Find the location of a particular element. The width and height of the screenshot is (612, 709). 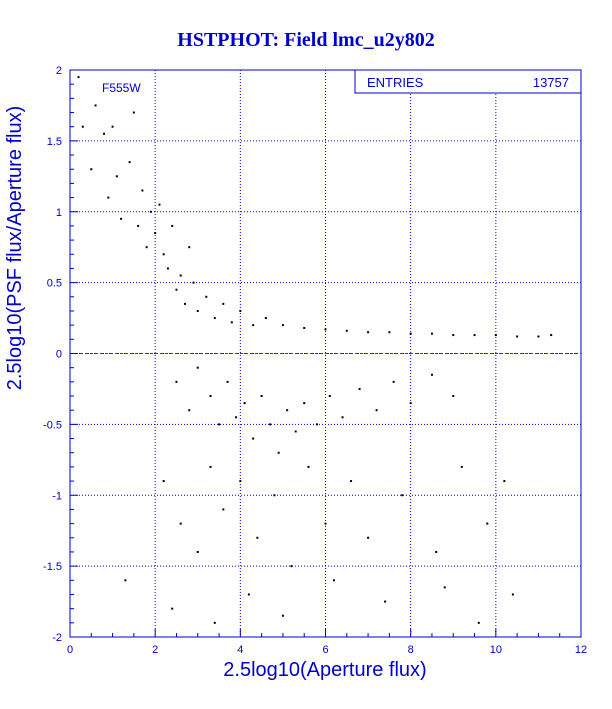

x-tick-label: 8 is located at coordinates (411, 650).